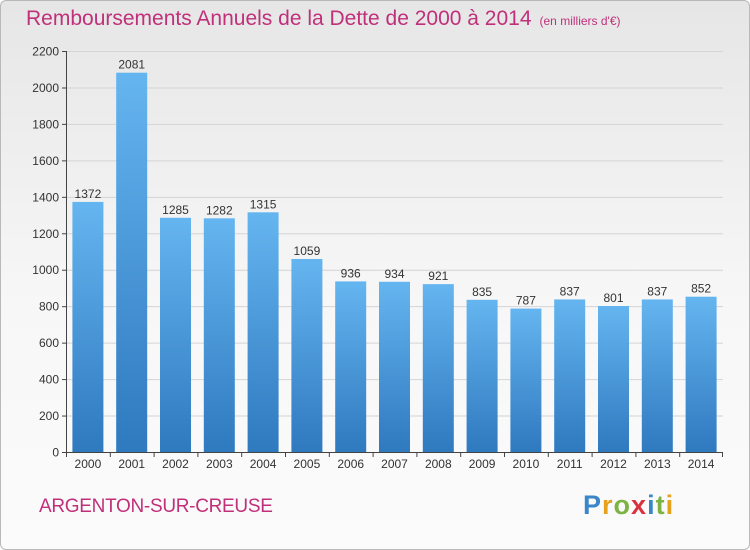 This screenshot has height=550, width=750. What do you see at coordinates (438, 368) in the screenshot?
I see `bar-2008` at bounding box center [438, 368].